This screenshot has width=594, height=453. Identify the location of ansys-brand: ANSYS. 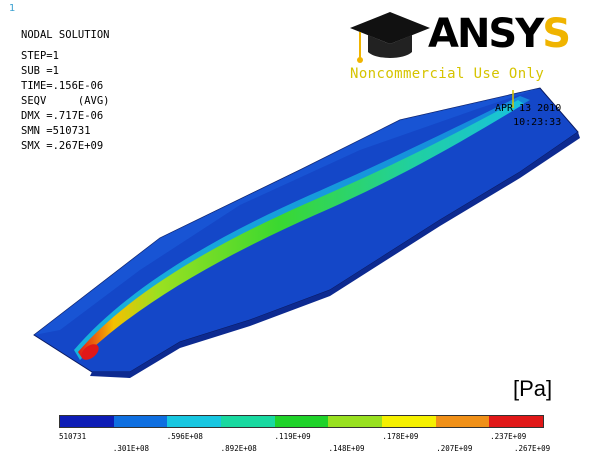
(499, 34).